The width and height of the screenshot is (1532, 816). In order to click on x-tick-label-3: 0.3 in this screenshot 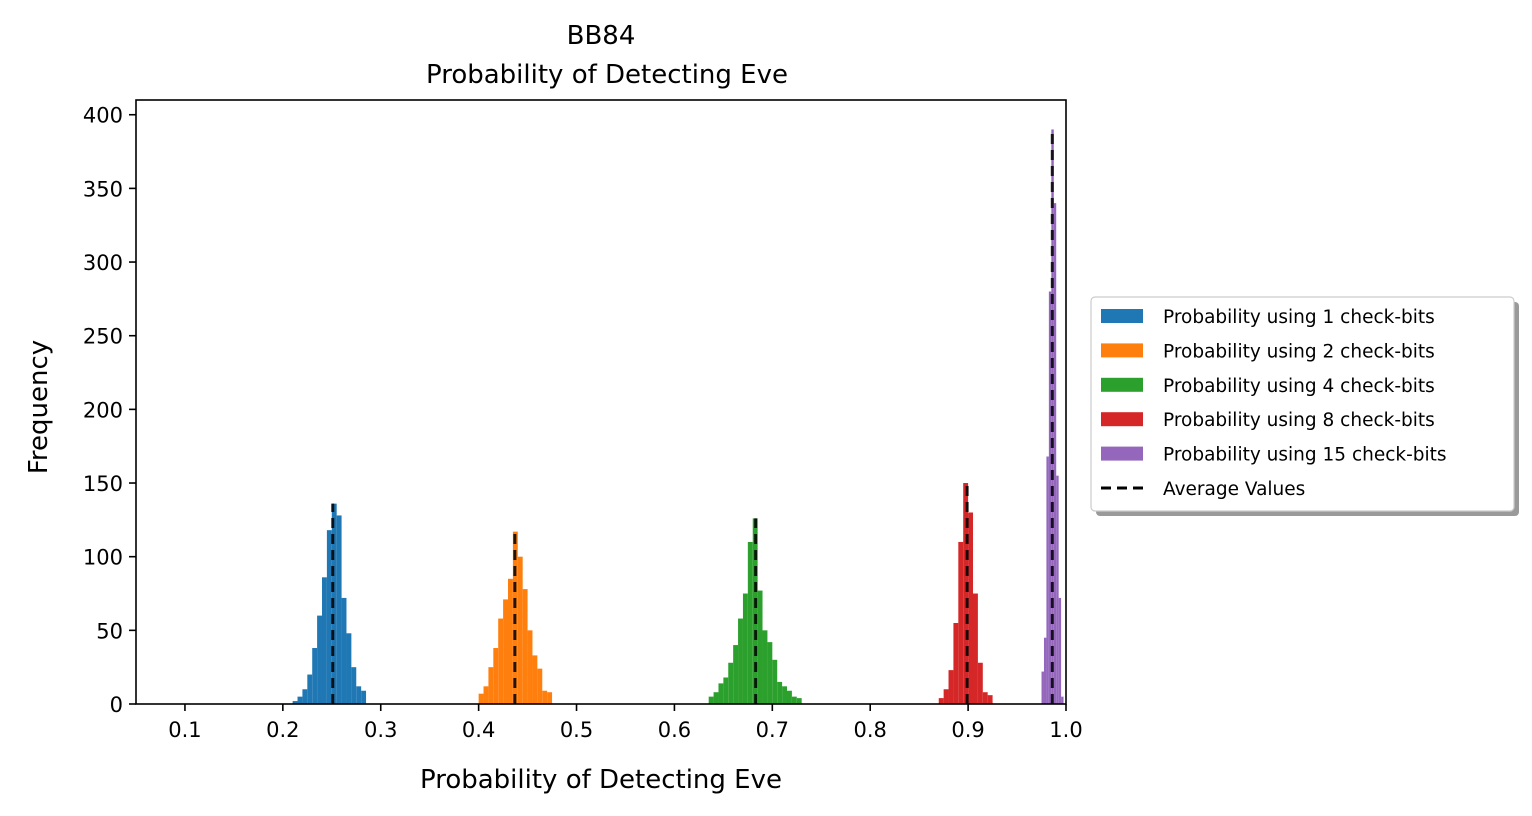, I will do `click(380, 730)`.